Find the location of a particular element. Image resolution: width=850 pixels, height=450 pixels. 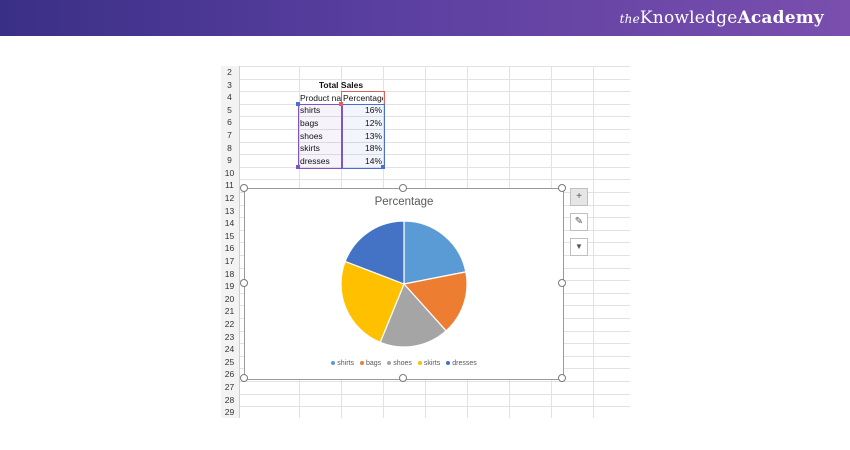

row-number: 15 is located at coordinates (229, 235).